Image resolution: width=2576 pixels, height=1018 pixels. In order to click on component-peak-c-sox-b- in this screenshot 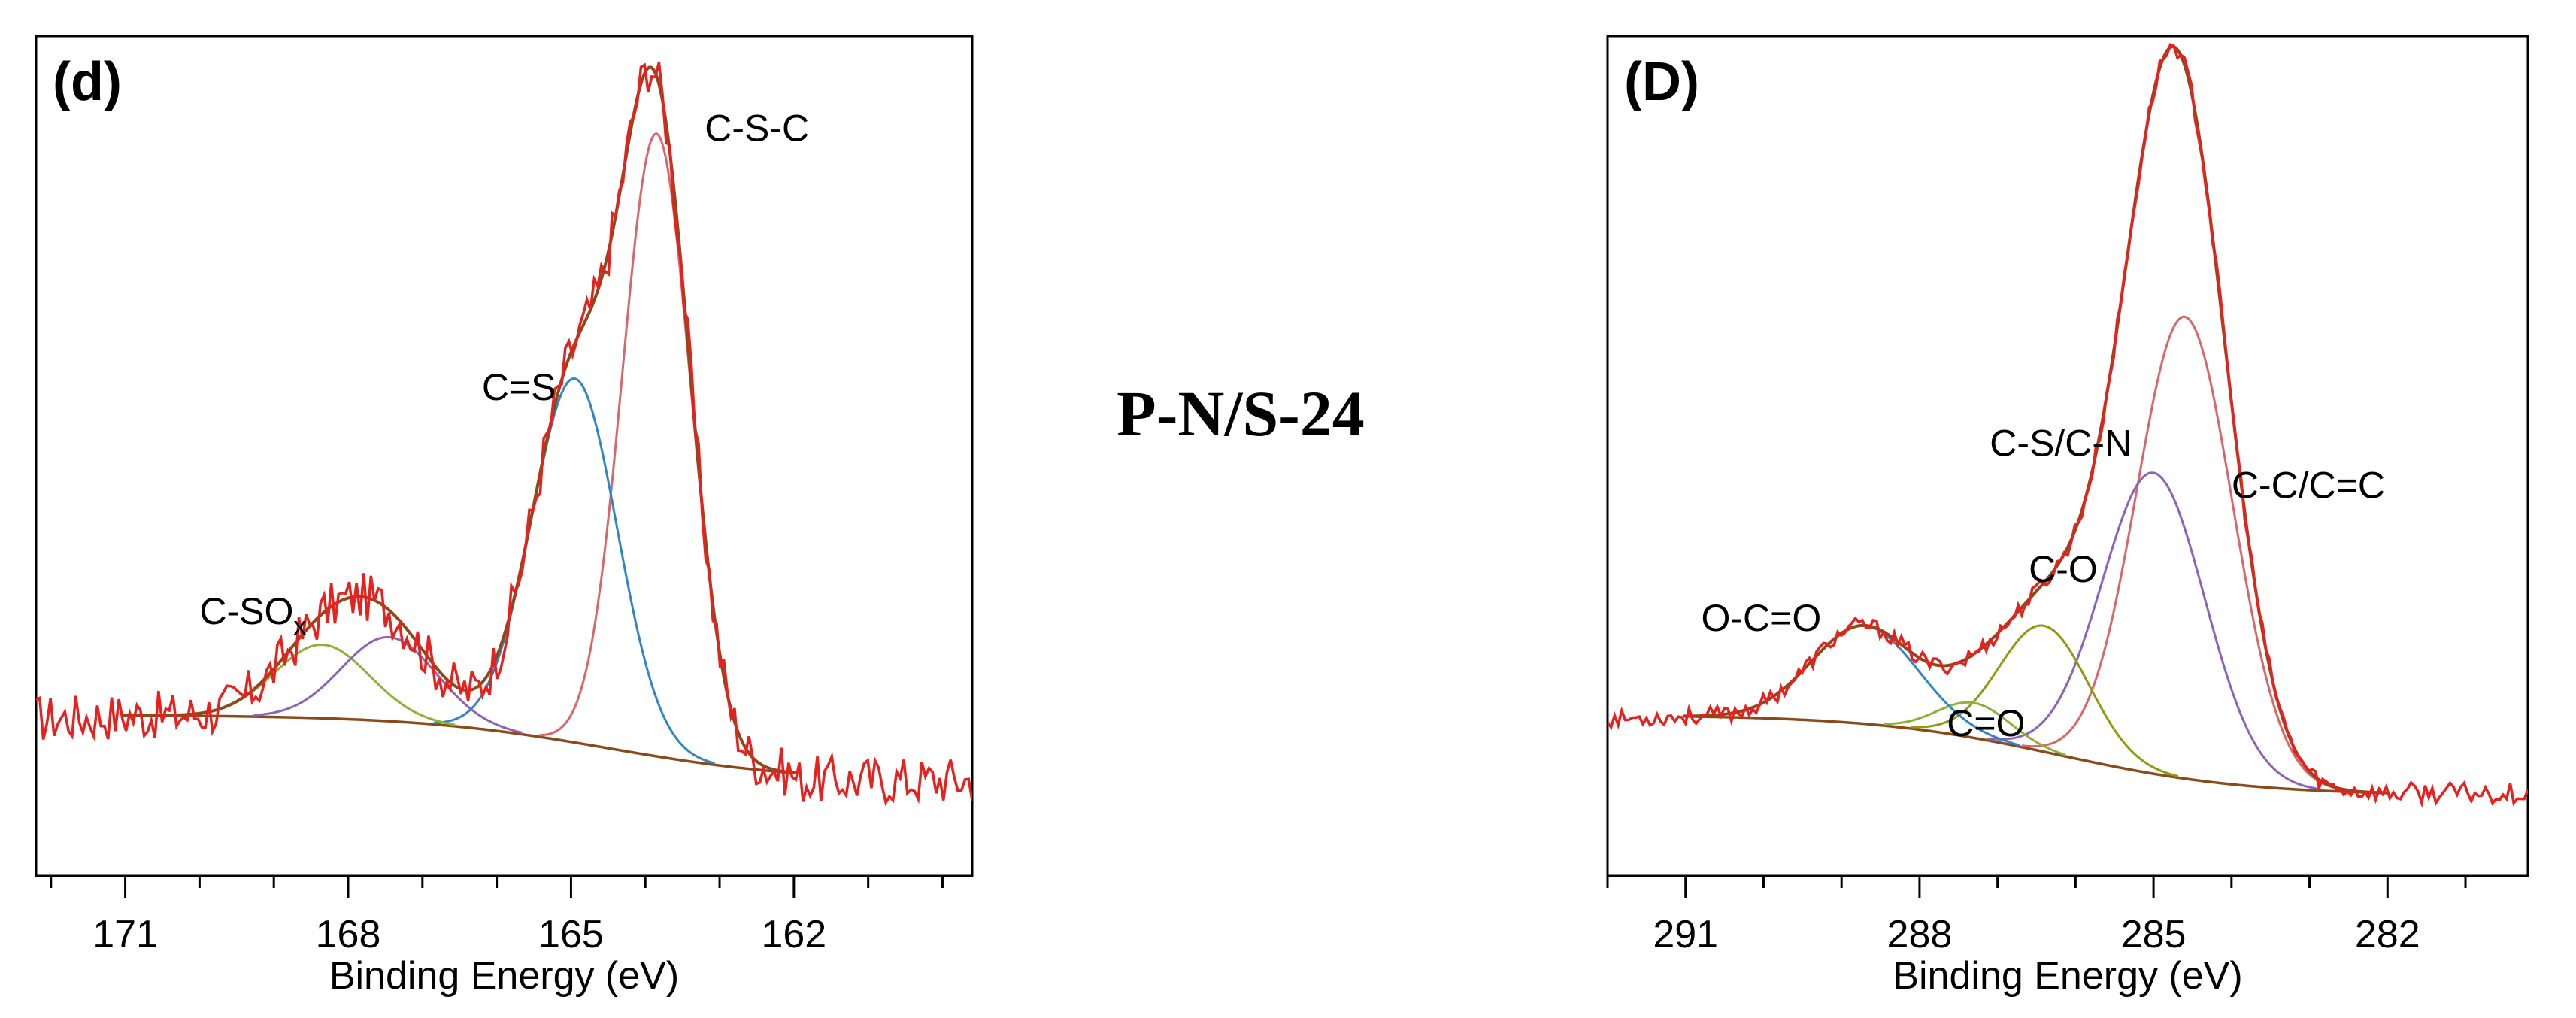, I will do `click(388, 685)`.